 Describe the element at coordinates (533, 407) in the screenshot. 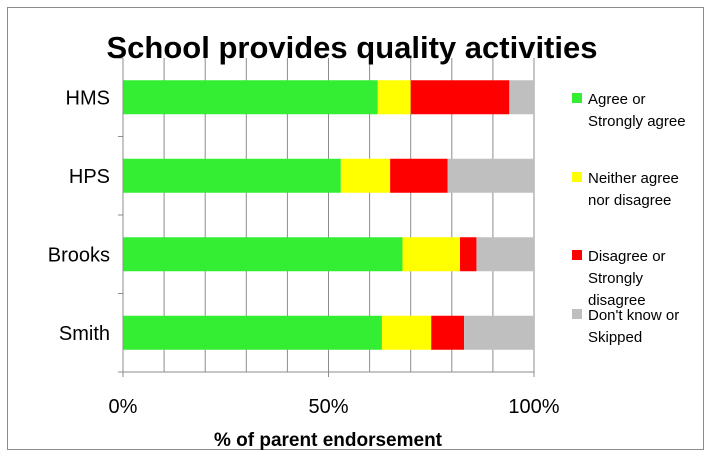

I see `x-tick-label: 100%` at that location.